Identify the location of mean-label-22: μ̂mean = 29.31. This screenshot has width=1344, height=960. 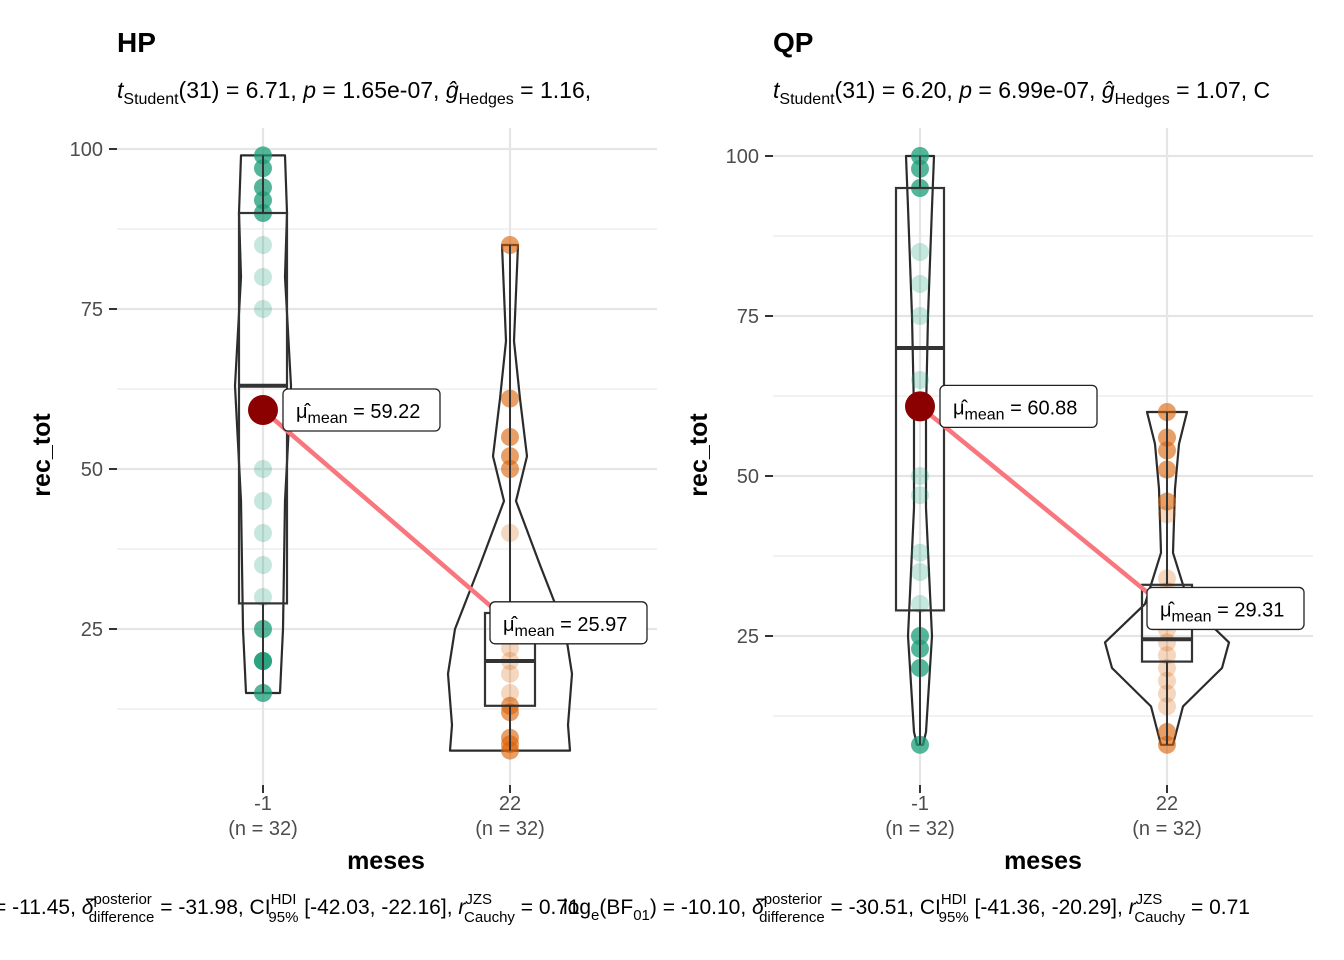
(1225, 608).